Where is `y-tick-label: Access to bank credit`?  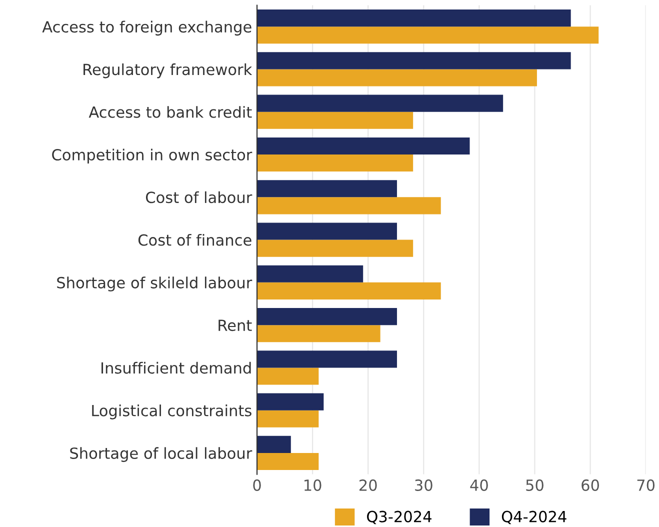 y-tick-label: Access to bank credit is located at coordinates (170, 112).